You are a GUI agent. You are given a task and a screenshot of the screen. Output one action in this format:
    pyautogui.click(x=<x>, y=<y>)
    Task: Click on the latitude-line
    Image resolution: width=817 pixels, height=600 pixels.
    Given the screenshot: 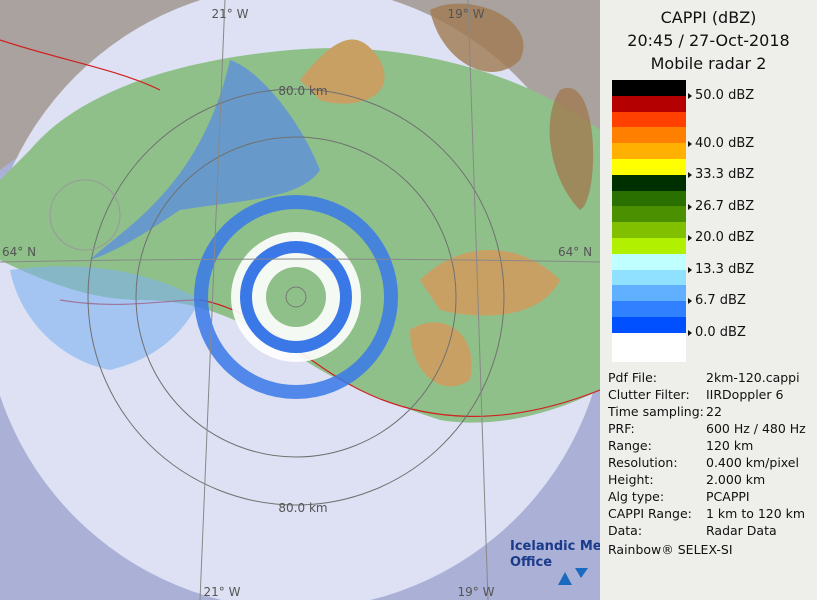 What is the action you would take?
    pyautogui.click(x=300, y=260)
    